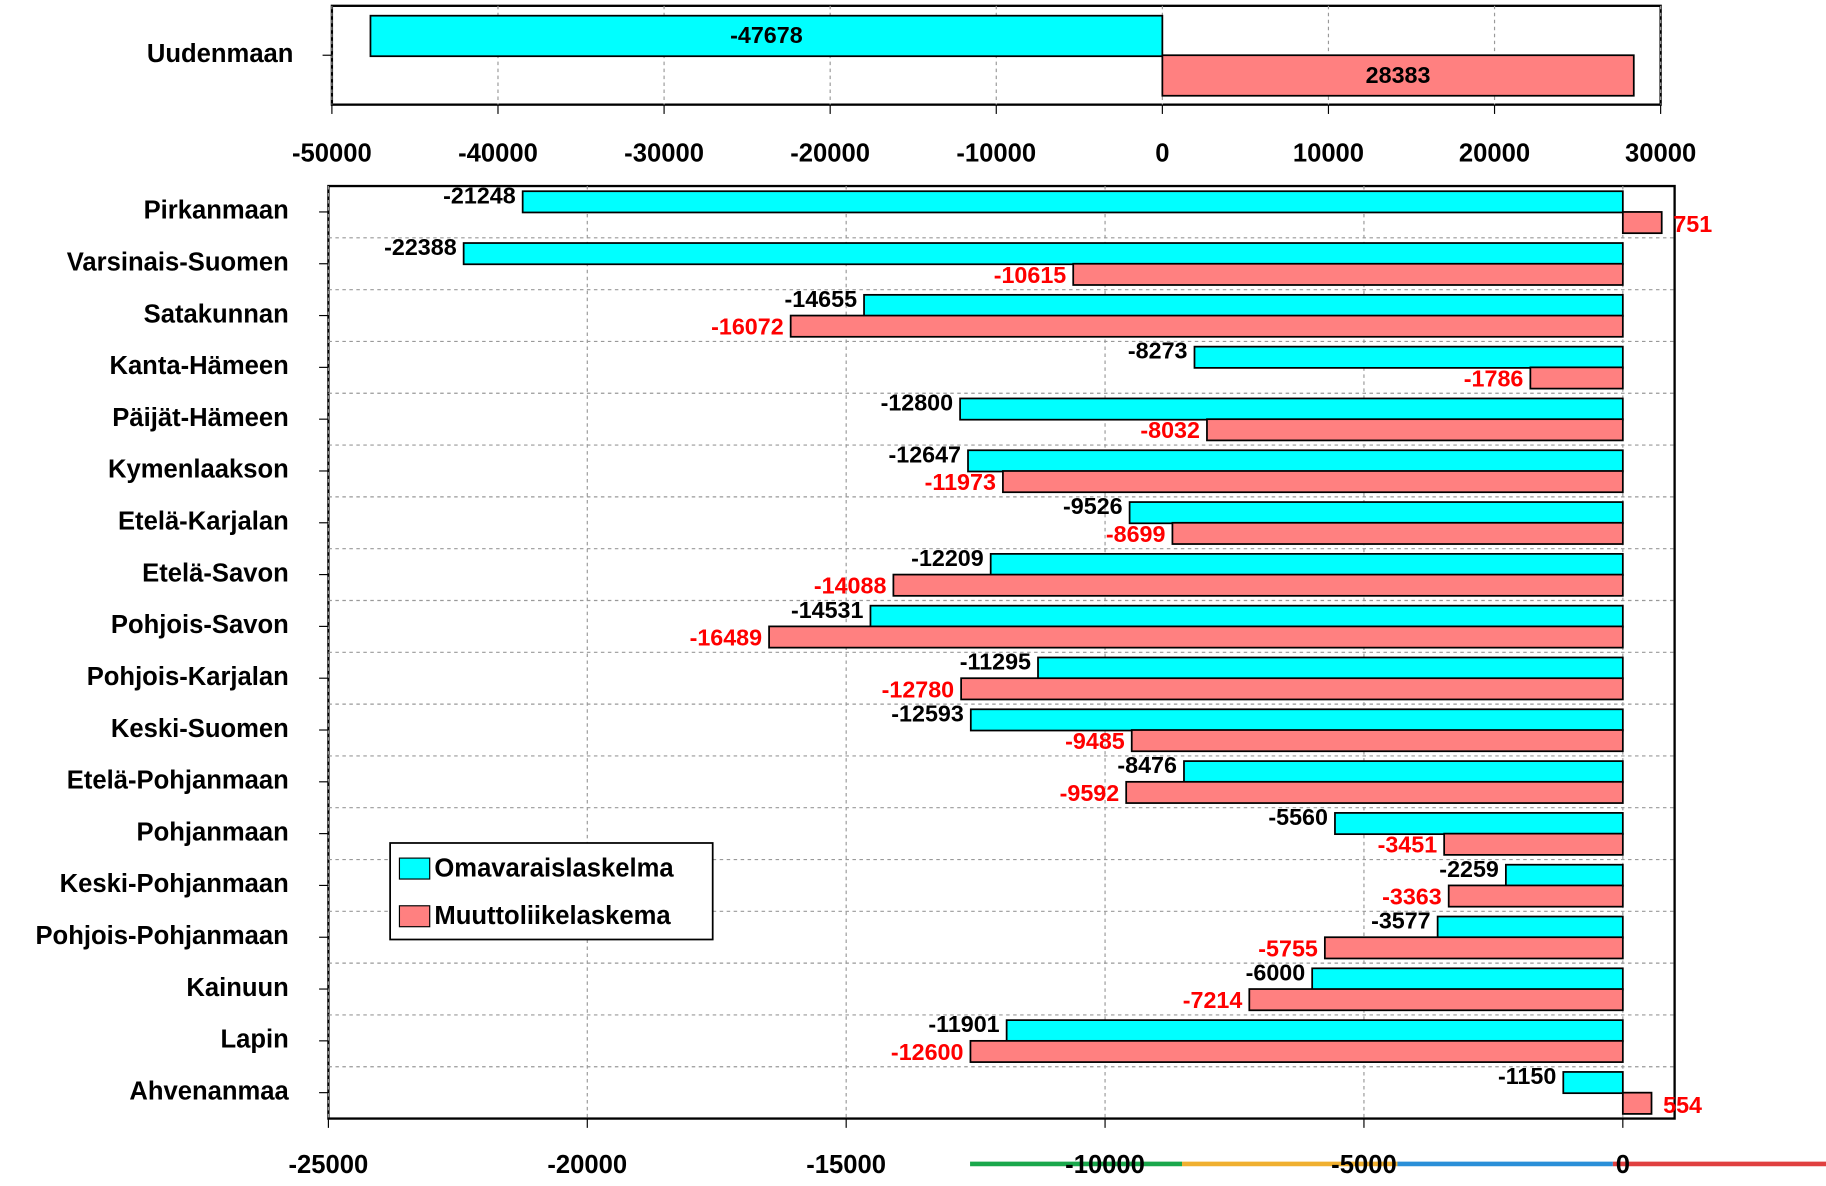  What do you see at coordinates (1136, 534) in the screenshot?
I see `value-label: -8699` at bounding box center [1136, 534].